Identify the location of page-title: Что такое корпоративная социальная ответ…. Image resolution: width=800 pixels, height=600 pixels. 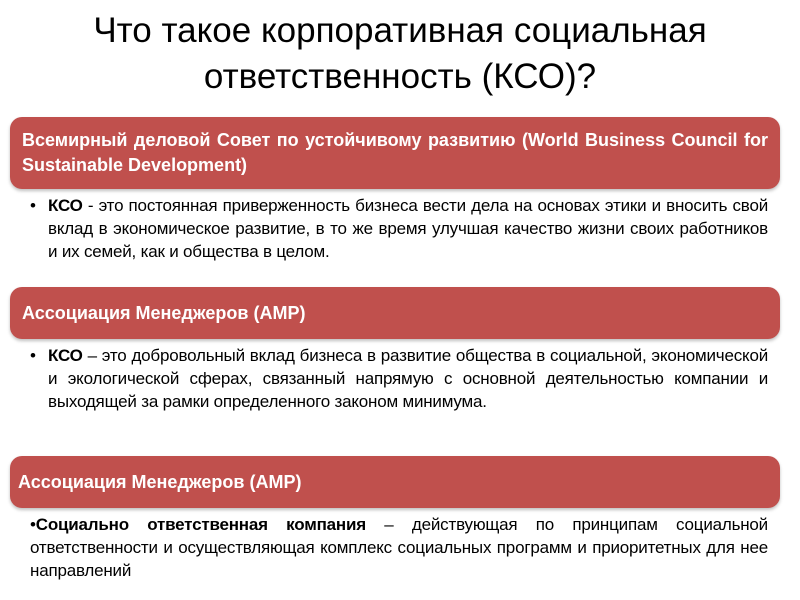
(400, 53).